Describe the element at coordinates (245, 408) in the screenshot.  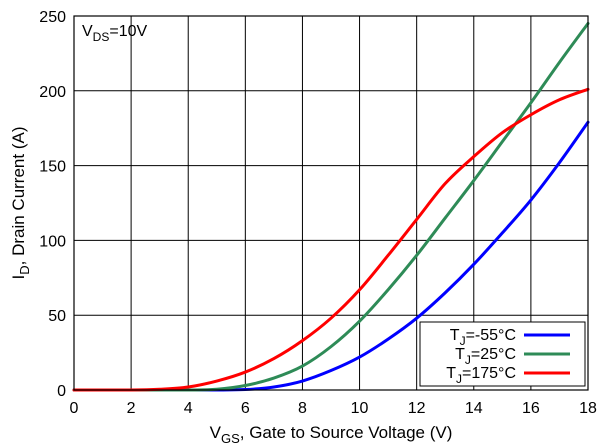
I see `x-tick-label: 6` at that location.